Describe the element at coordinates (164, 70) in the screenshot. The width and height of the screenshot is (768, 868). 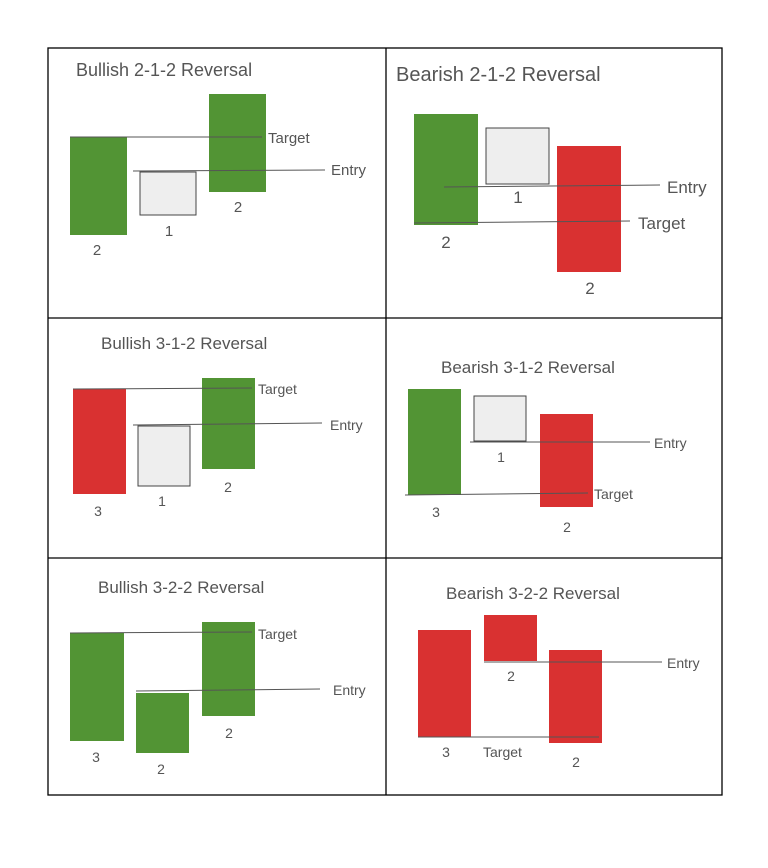
I see `panel-title: Bullish 2-1-2 Reversal` at that location.